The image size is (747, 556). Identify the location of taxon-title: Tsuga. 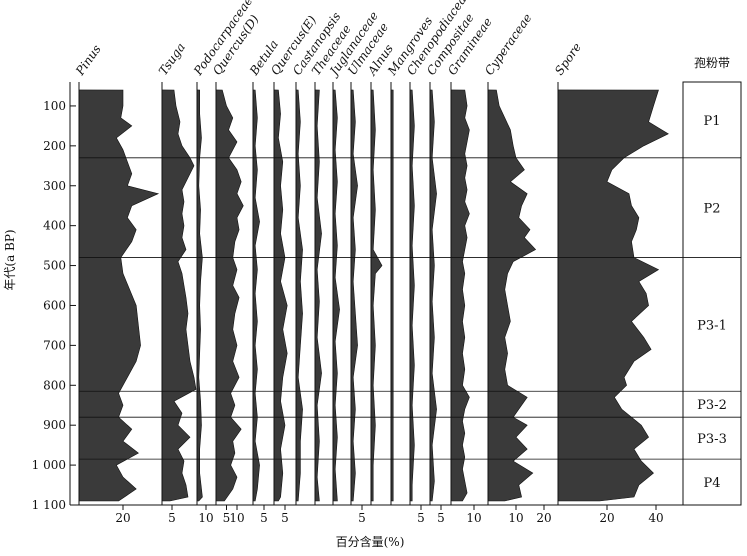
(172, 58).